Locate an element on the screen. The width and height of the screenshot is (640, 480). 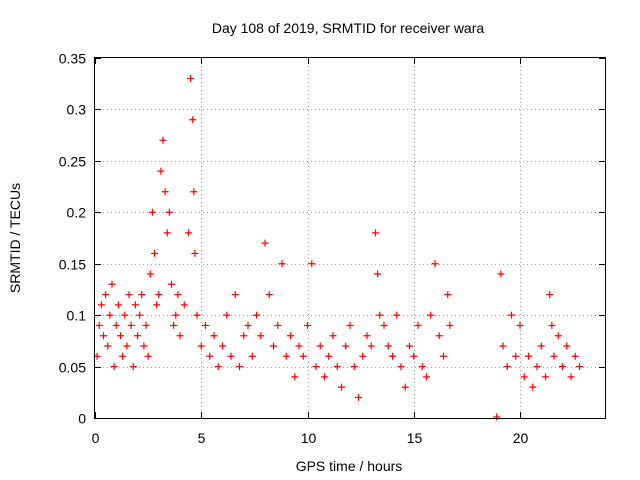
x-axis-label: GPS time / hours is located at coordinates (349, 466).